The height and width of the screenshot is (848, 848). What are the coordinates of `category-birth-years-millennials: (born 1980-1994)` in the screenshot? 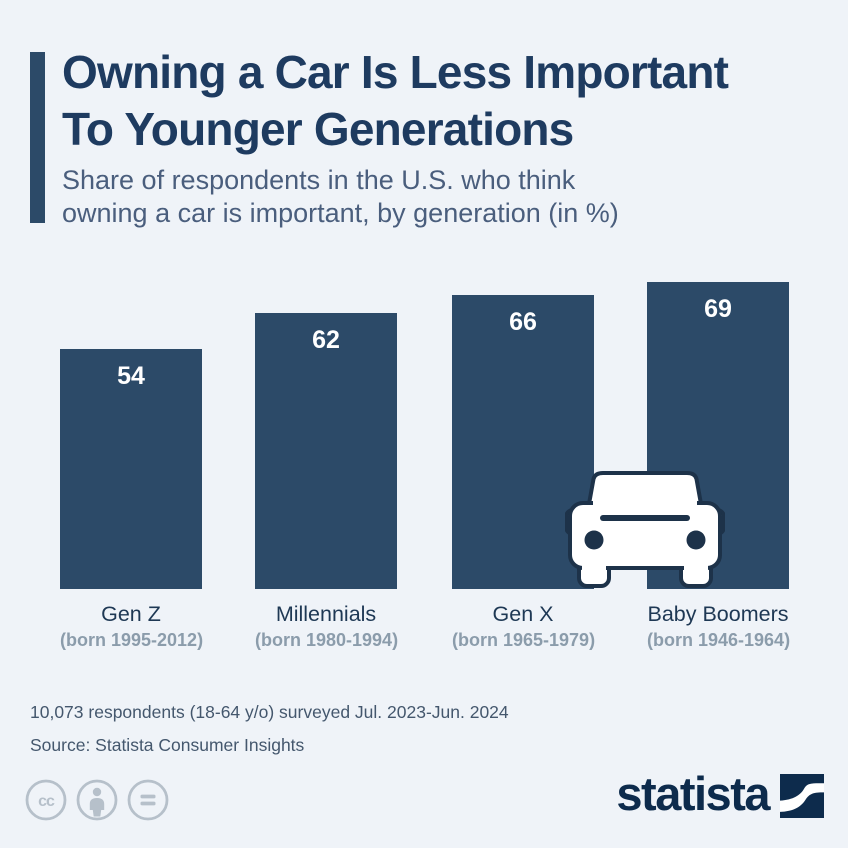 It's located at (327, 640).